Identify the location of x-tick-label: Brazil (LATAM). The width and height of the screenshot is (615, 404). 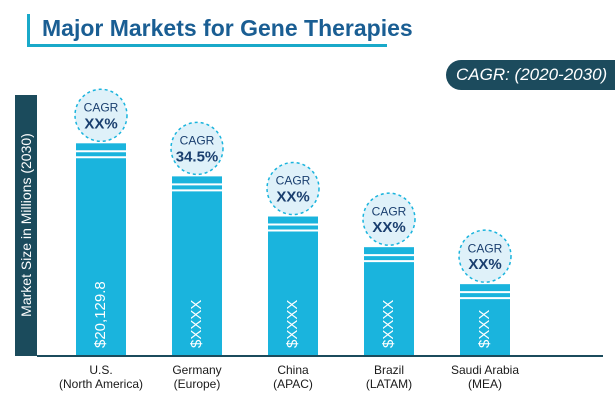
(389, 377).